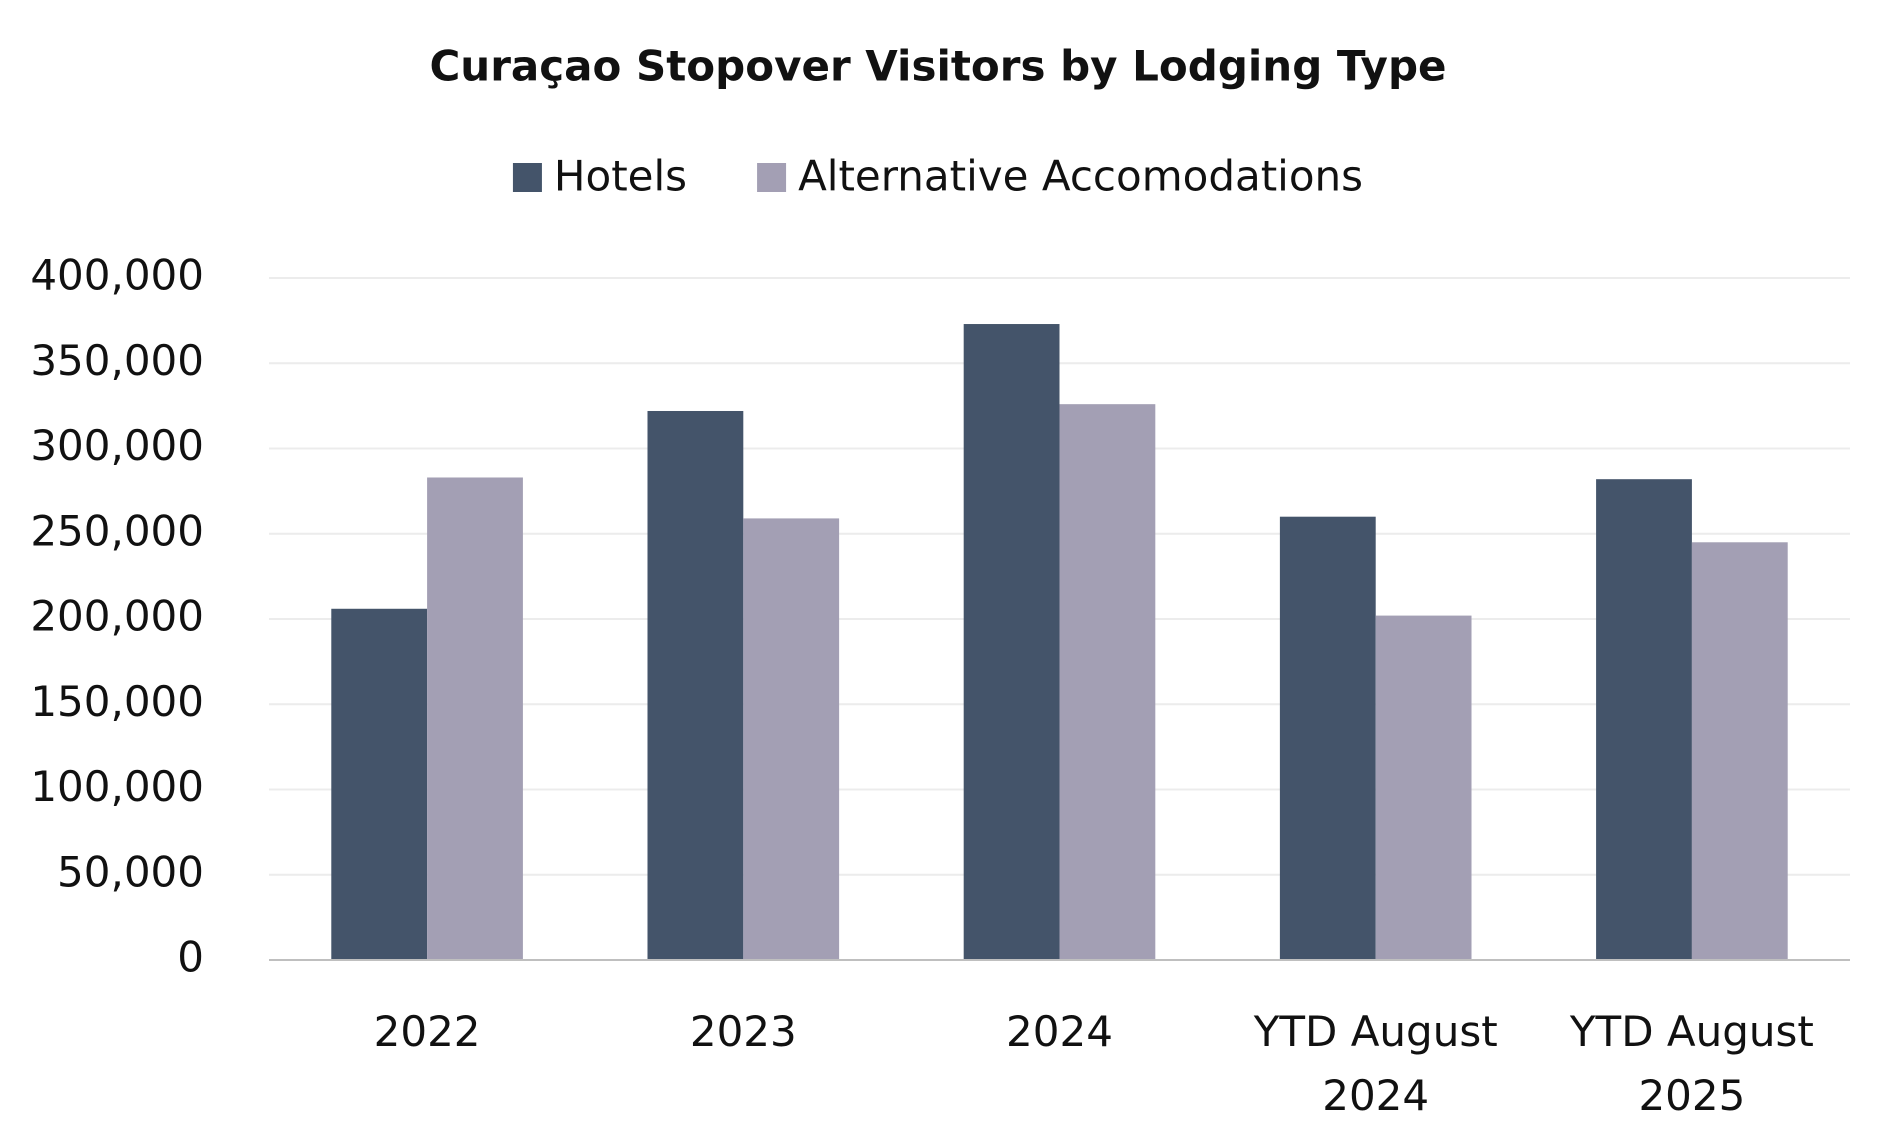 This screenshot has width=1877, height=1141. What do you see at coordinates (117, 701) in the screenshot?
I see `y-tick-label: 150,000` at bounding box center [117, 701].